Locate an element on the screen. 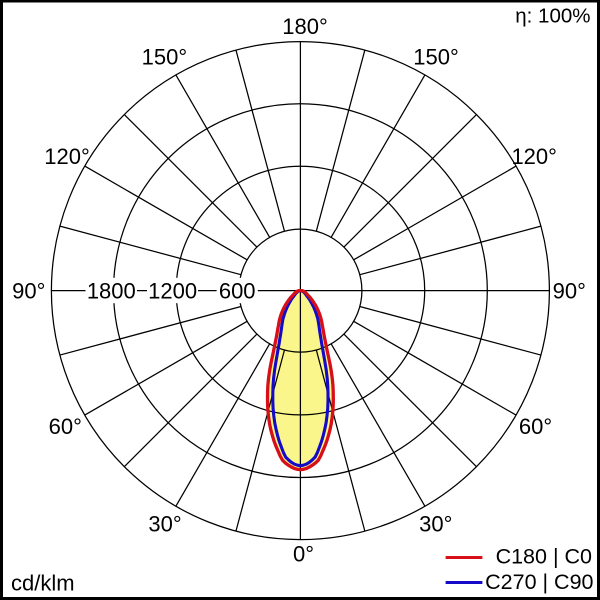  svg-text: C180 | C0 is located at coordinates (544, 557).